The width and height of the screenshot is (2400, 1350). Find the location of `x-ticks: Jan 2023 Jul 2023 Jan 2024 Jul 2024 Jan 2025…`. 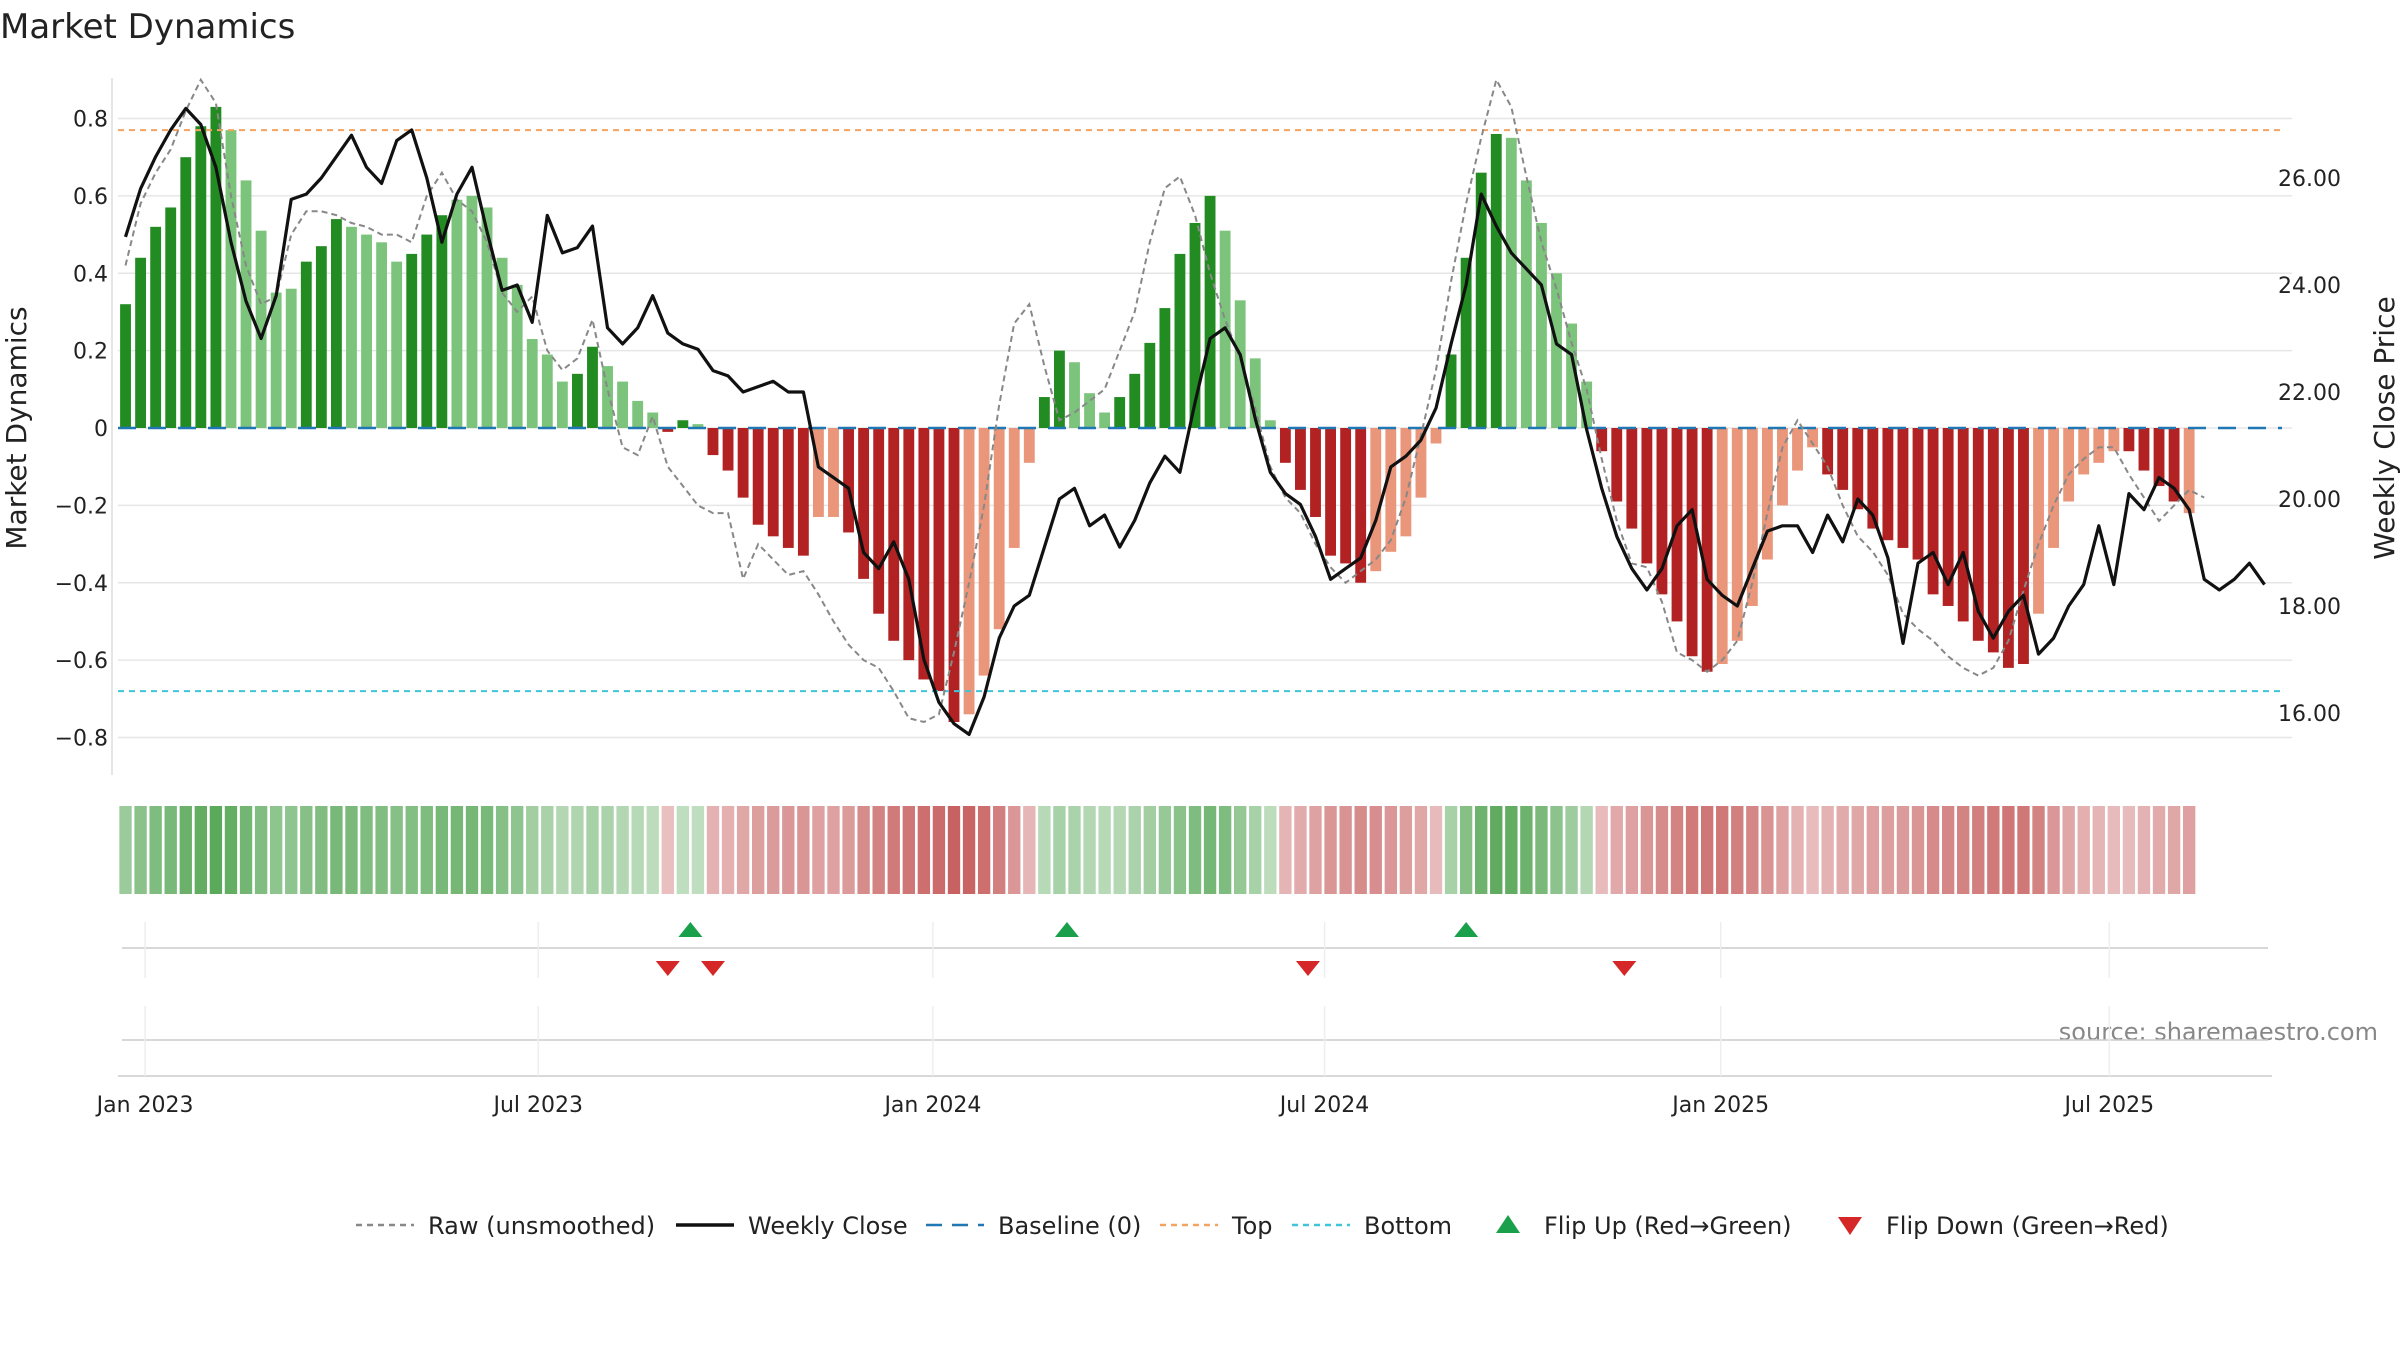

x-ticks: Jan 2023 Jul 2023 Jan 2024 Jul 2024 Jan 2025… is located at coordinates (1124, 1105).